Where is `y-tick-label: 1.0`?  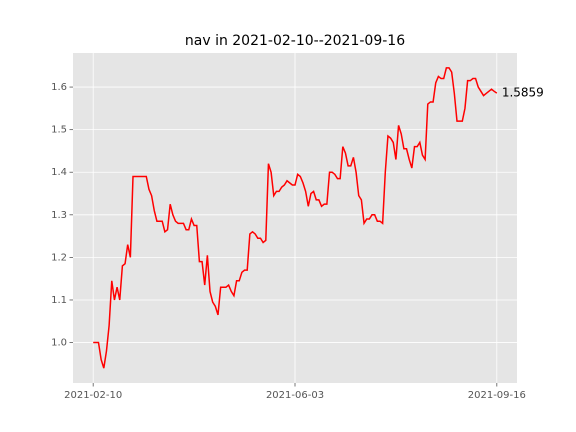 y-tick-label: 1.0 is located at coordinates (59, 343).